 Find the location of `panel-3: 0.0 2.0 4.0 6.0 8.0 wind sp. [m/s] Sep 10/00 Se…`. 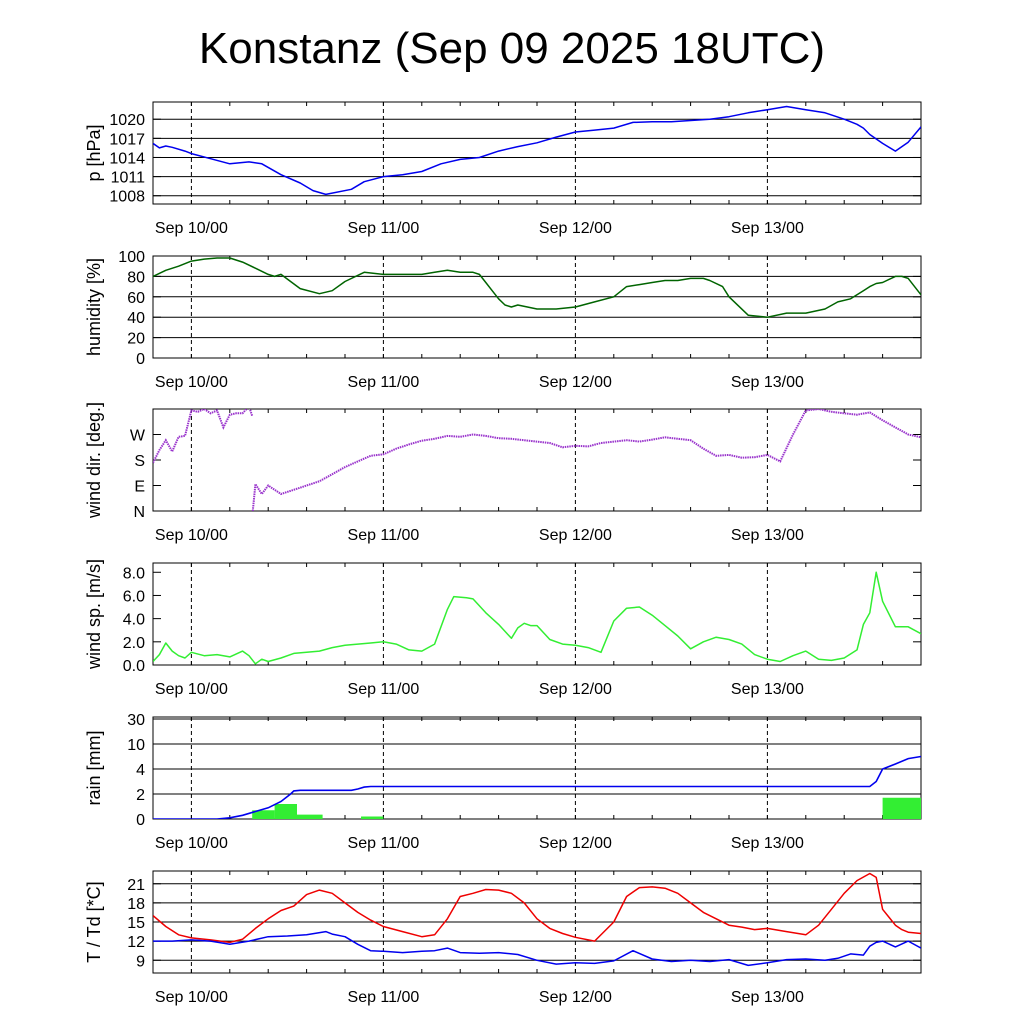

panel-3: 0.0 2.0 4.0 6.0 8.0 wind sp. [m/s] Sep 10/00 Se… is located at coordinates (503, 628).